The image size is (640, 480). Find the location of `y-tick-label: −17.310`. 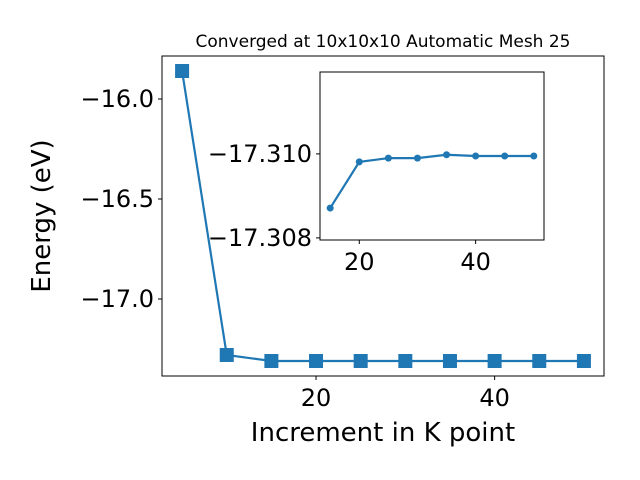

y-tick-label: −17.310 is located at coordinates (260, 154).